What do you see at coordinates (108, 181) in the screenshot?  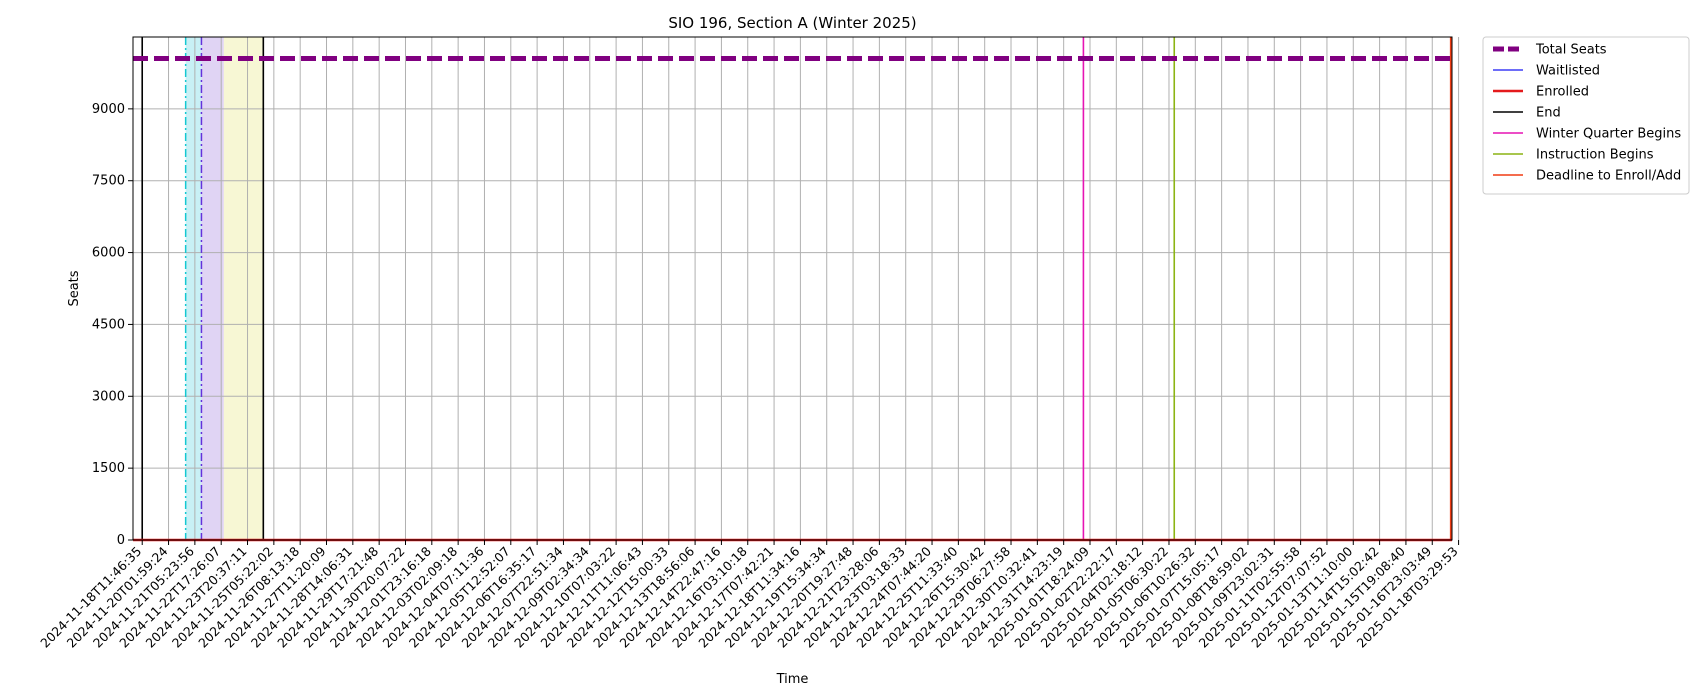 I see `y-tick-label: 7500` at bounding box center [108, 181].